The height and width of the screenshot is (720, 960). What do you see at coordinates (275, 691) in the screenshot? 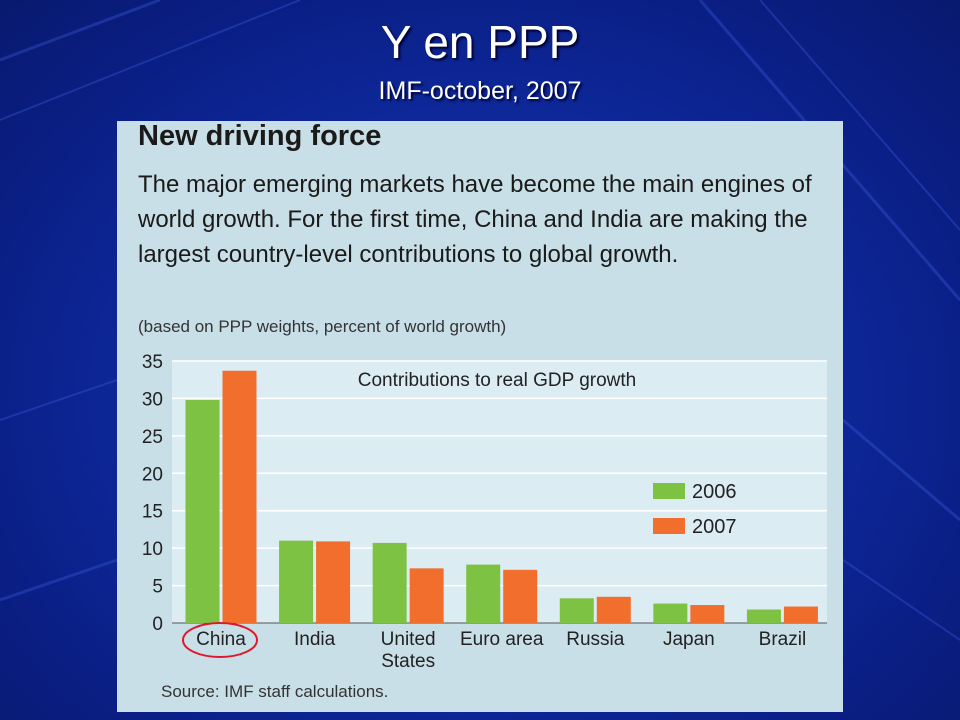
I see `figure-source: Source: IMF staff calculations.` at bounding box center [275, 691].